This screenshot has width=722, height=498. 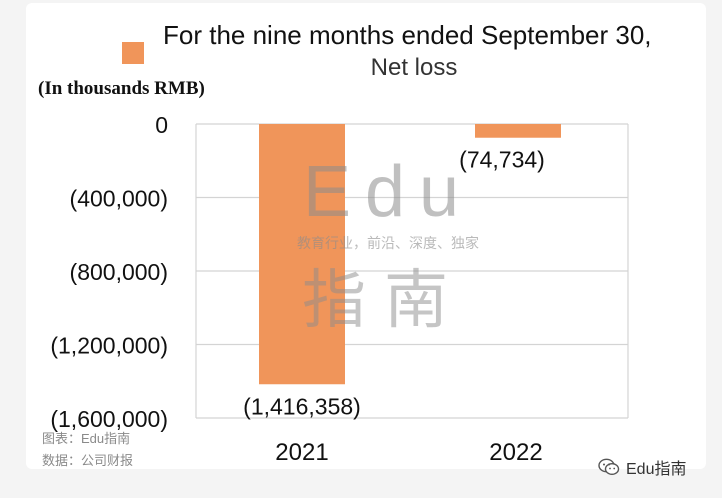 I want to click on unit-label: (In thousands RMB), so click(x=121, y=88).